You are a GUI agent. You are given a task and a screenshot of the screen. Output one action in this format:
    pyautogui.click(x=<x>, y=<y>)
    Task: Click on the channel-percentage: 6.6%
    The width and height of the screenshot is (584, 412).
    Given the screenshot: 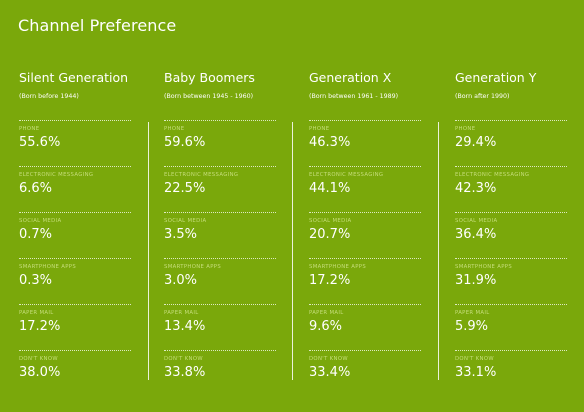 What is the action you would take?
    pyautogui.click(x=36, y=188)
    